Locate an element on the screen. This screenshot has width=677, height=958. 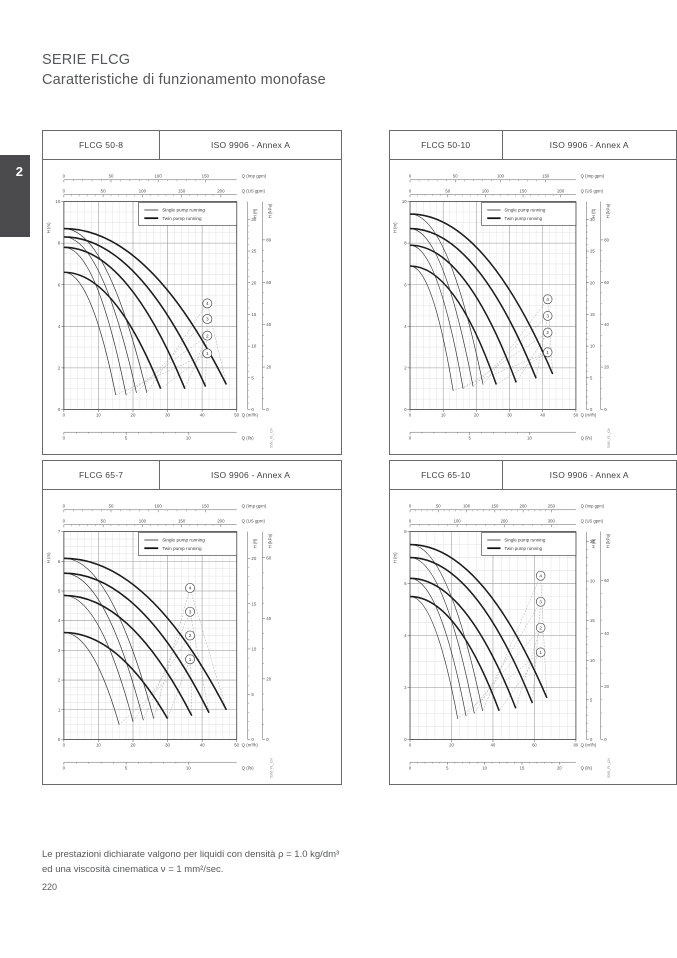
chart-legend: Single pump running Twin pump running is located at coordinates (188, 544).